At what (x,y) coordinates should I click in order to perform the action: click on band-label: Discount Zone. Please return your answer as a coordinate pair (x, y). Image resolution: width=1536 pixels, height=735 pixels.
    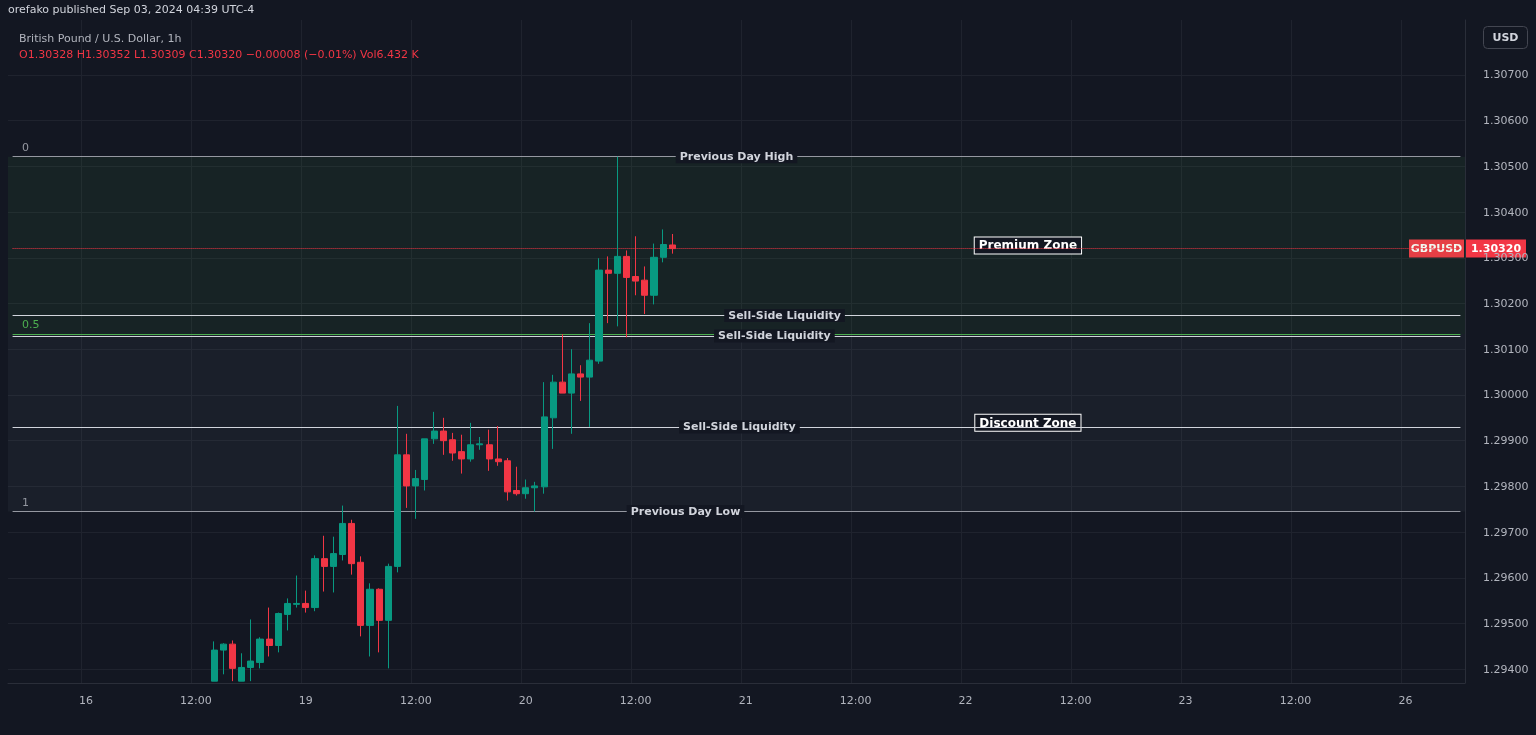
    Looking at the image, I should click on (1028, 422).